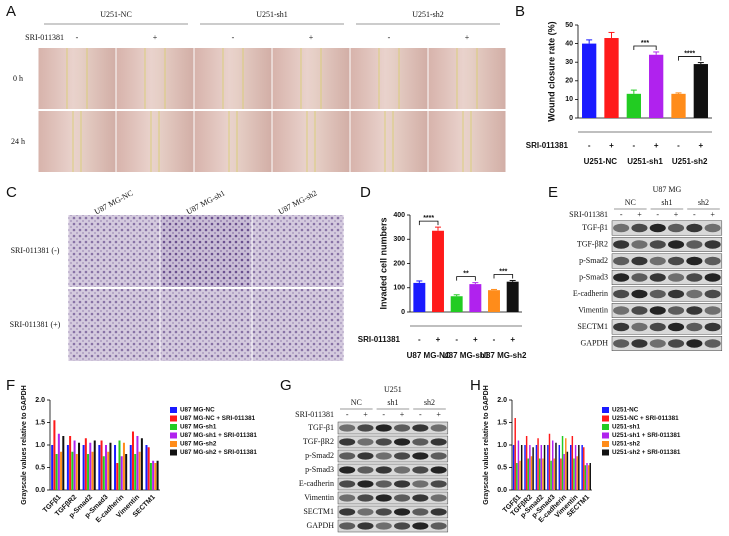  Describe the element at coordinates (645, 161) in the screenshot. I see `group-label: U251-sh1` at that location.